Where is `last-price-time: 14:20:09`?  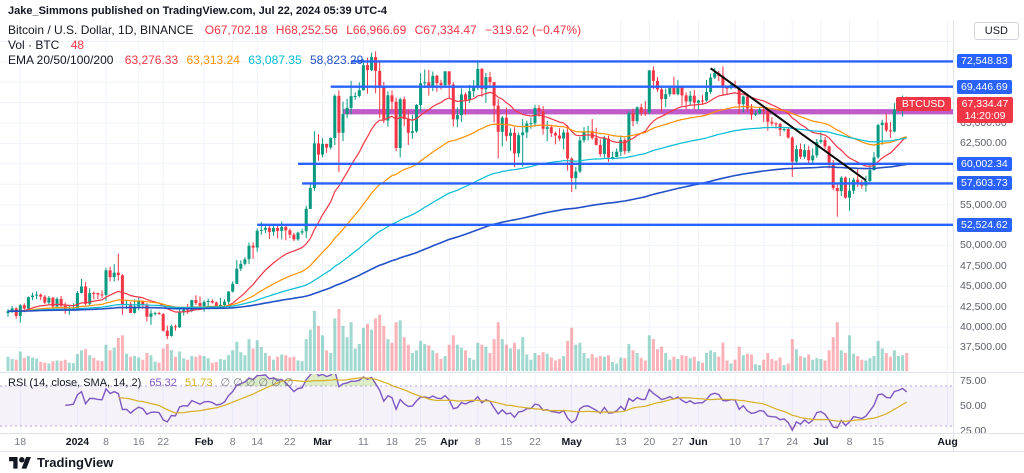 last-price-time: 14:20:09 is located at coordinates (985, 115).